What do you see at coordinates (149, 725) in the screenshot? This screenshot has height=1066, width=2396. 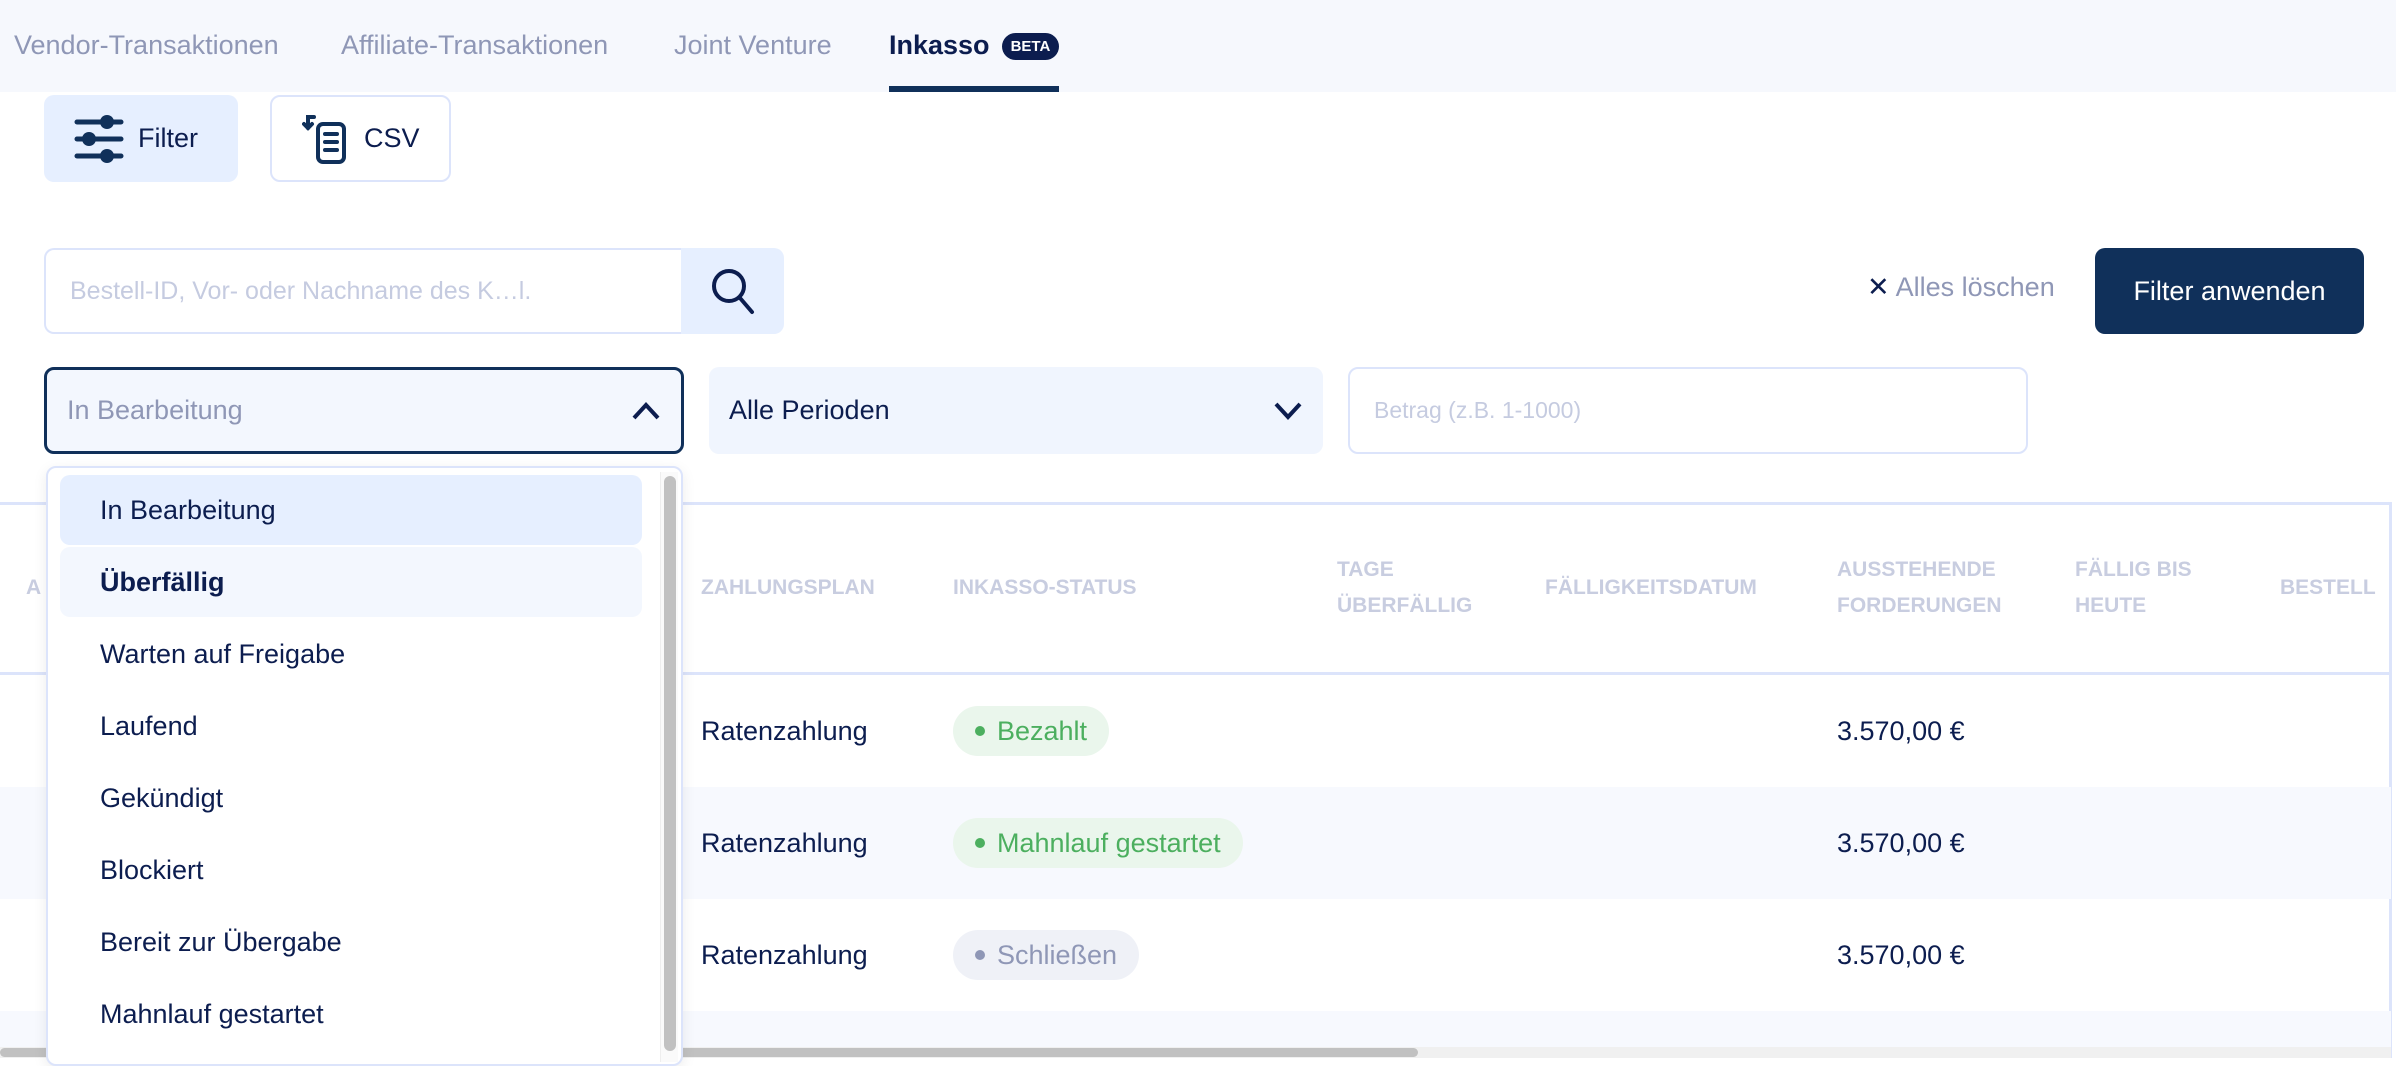 I see `option-laufend: Laufend` at bounding box center [149, 725].